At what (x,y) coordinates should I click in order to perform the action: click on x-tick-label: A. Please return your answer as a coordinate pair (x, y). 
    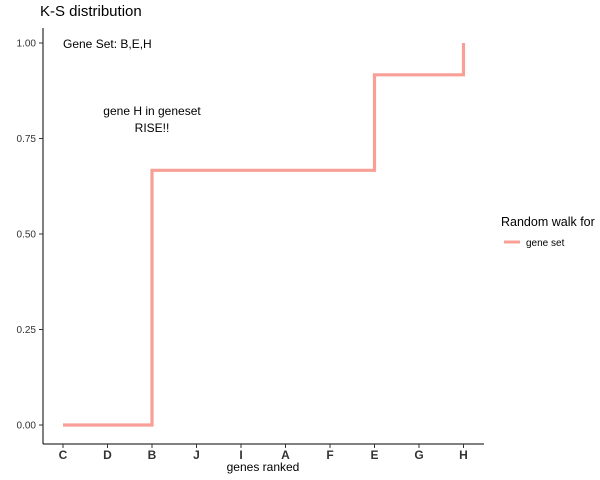
    Looking at the image, I should click on (285, 455).